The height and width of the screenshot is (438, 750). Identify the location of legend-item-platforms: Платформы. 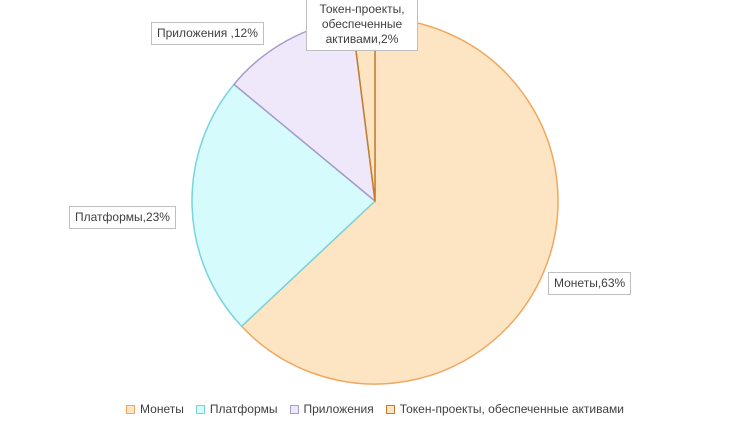
(236, 409).